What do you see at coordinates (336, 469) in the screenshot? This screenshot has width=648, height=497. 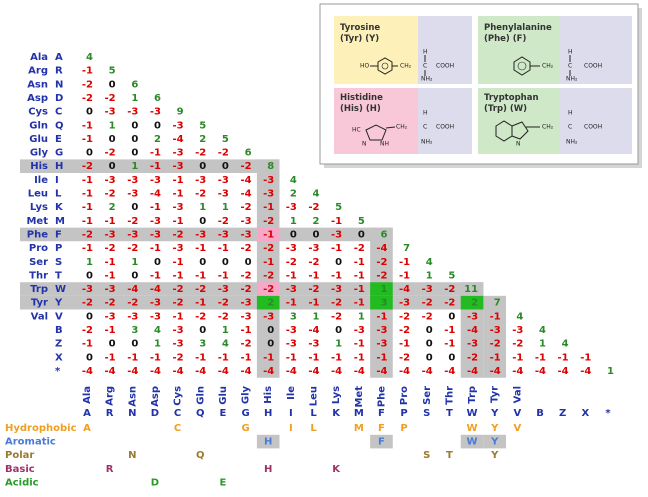 I see `property-letter: K` at bounding box center [336, 469].